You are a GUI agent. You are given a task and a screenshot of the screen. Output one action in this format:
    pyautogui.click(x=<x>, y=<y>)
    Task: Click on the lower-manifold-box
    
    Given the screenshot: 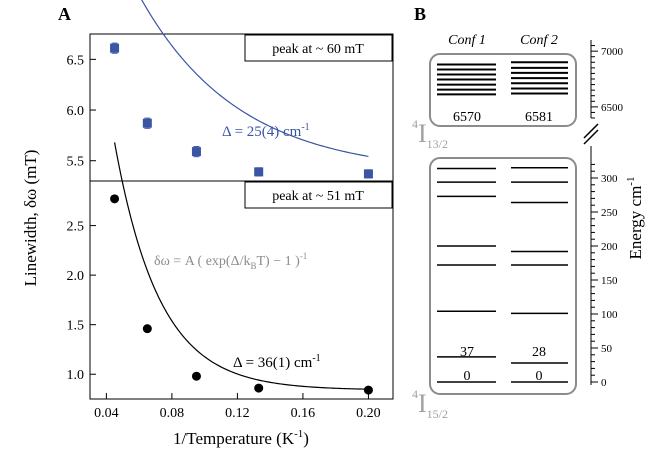 What is the action you would take?
    pyautogui.click(x=503, y=276)
    